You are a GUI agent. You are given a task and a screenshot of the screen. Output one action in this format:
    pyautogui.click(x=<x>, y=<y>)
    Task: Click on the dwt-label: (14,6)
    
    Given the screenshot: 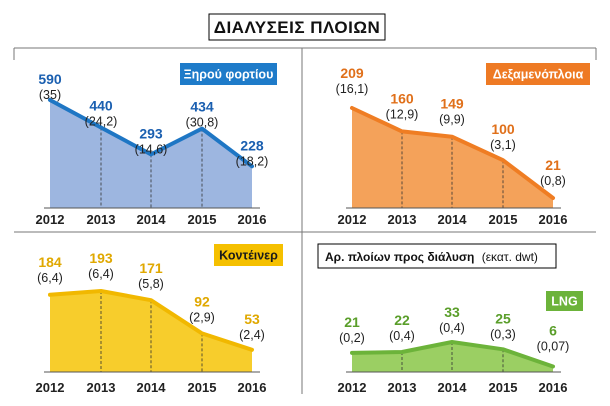 What is the action you would take?
    pyautogui.click(x=151, y=149)
    